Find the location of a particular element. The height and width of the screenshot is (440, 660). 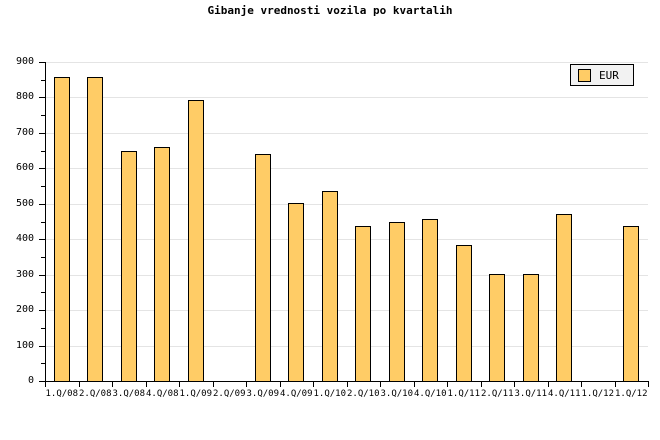

x-axis-label: 3.Q/10 is located at coordinates (396, 394).